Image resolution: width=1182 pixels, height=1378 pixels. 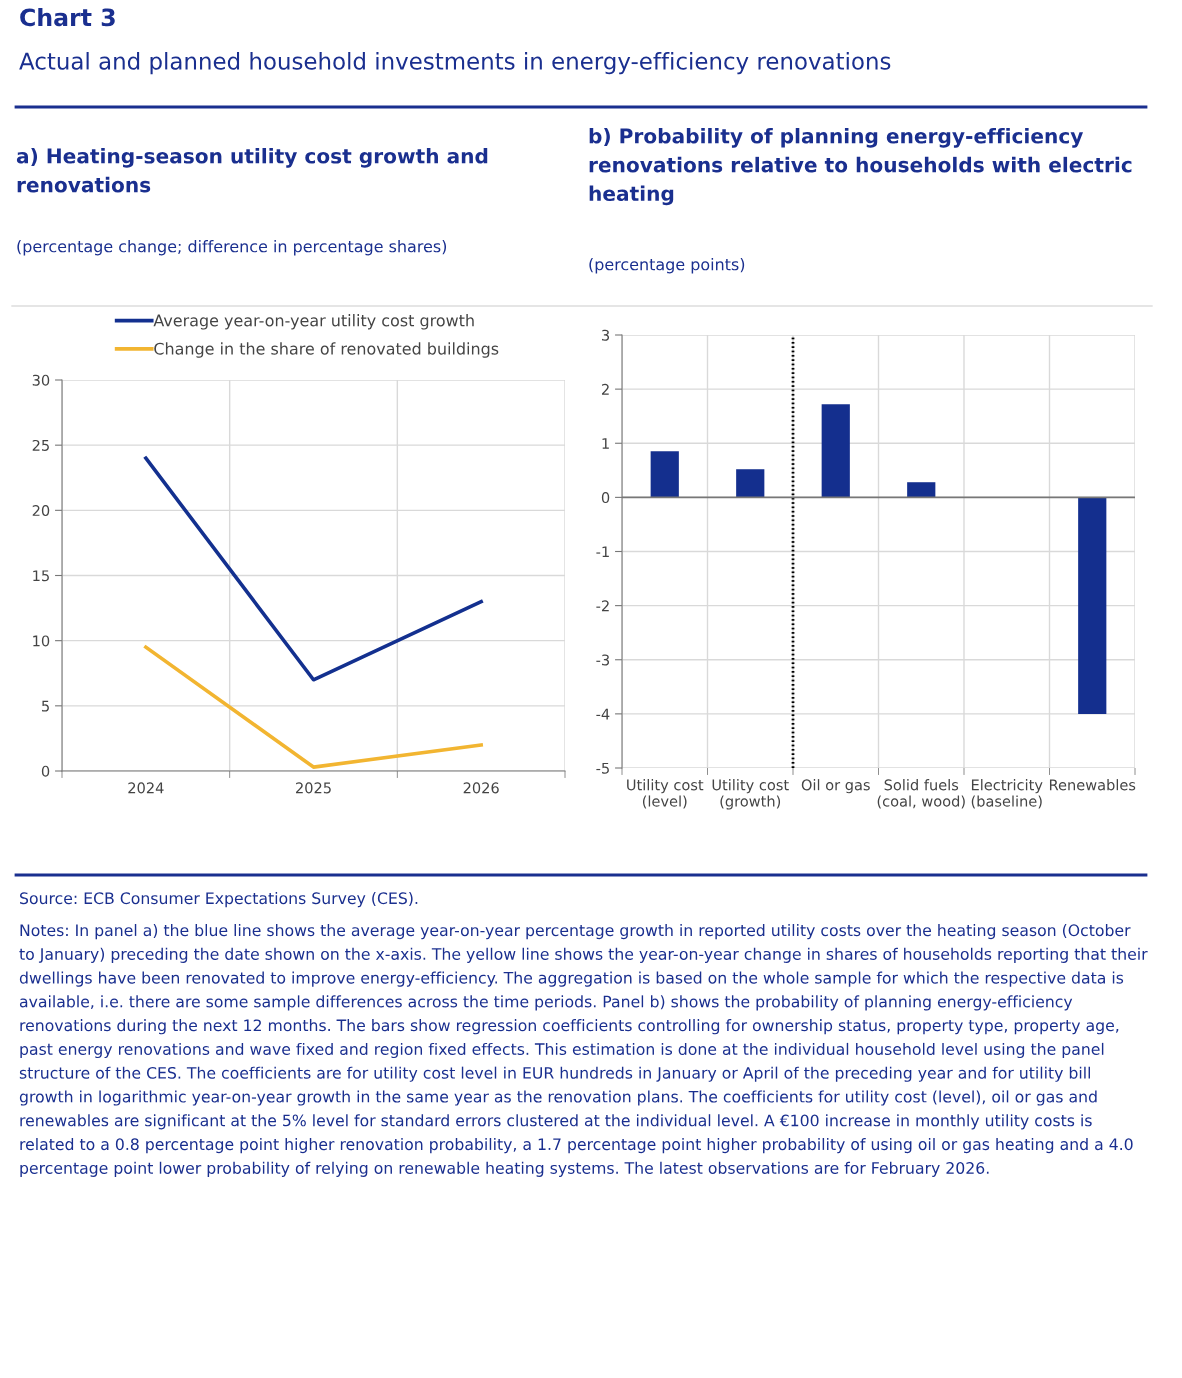 What do you see at coordinates (605, 389) in the screenshot?
I see `y-tick-label: 2` at bounding box center [605, 389].